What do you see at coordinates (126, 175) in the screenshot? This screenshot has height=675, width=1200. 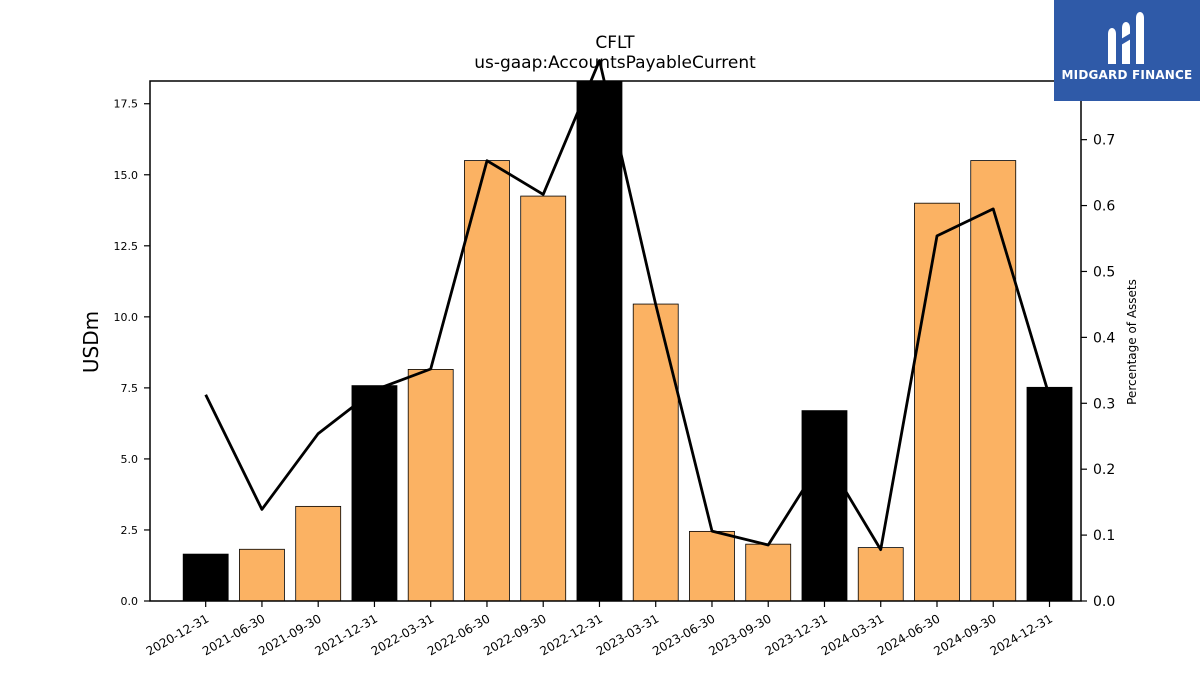 I see `y-tick-label: 15.0` at bounding box center [126, 175].